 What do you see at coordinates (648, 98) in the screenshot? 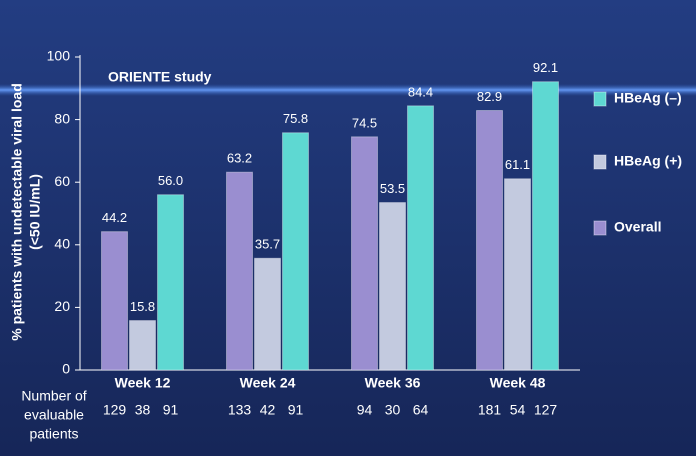
I see `legend-label: HBeAg (–)` at bounding box center [648, 98].